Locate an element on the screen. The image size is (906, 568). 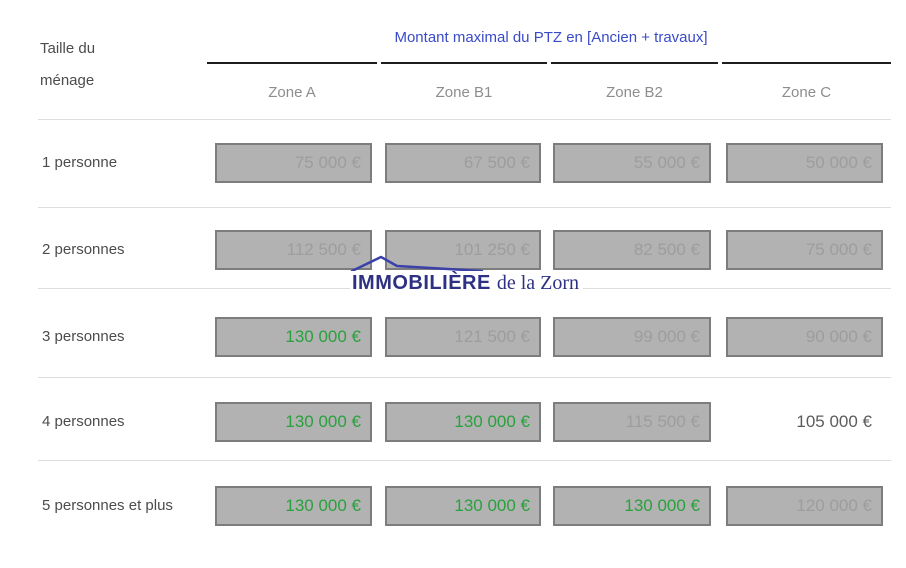
row-label: 4 personnes is located at coordinates (83, 421).